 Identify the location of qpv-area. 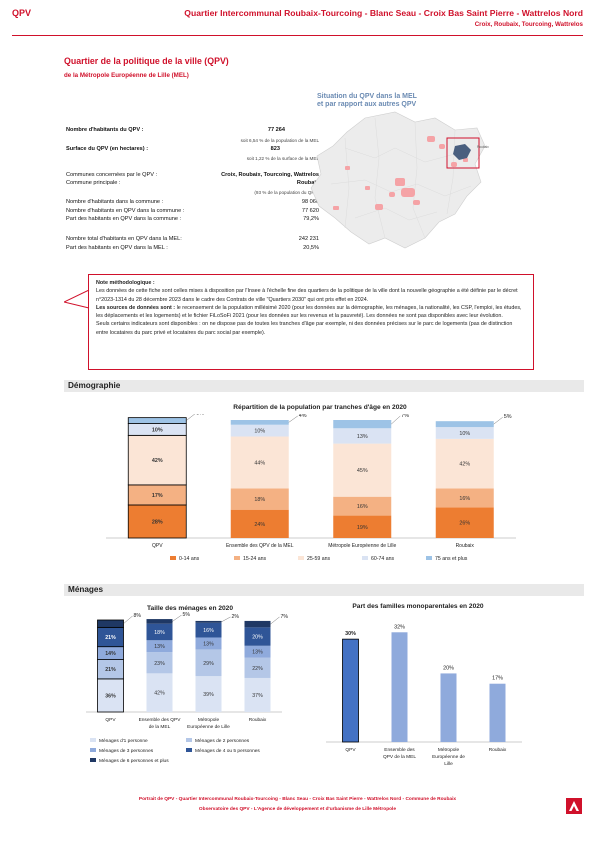
(462, 152).